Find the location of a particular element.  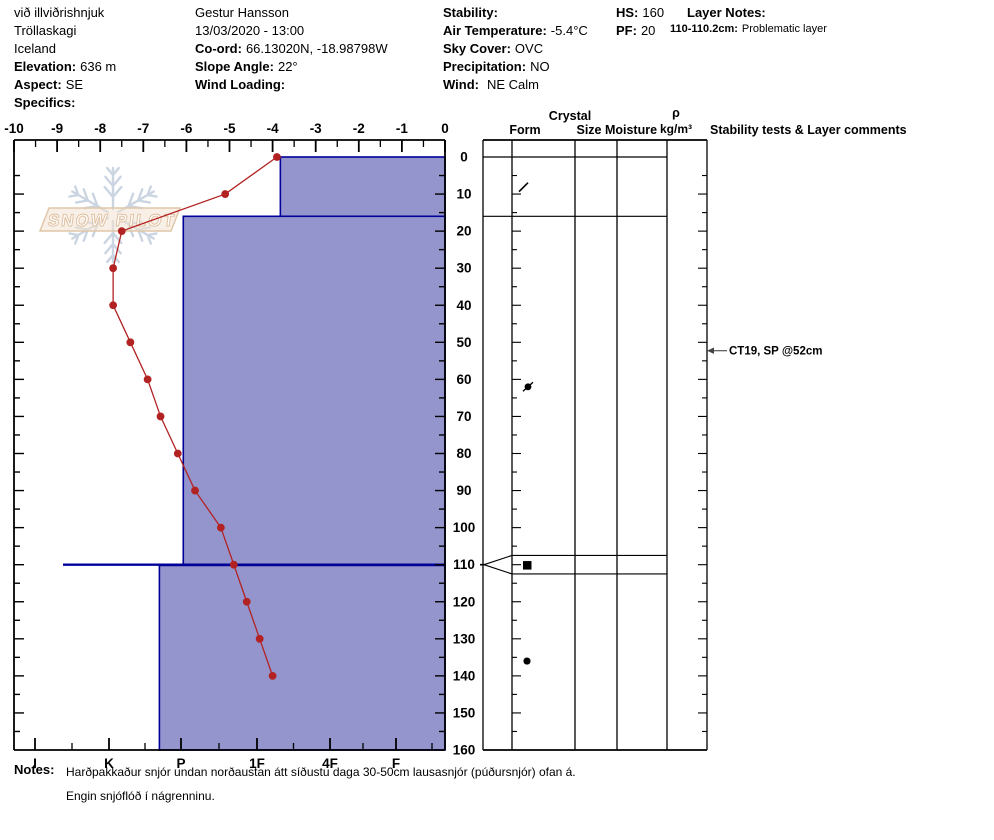

precipitation: Precipitation: NO is located at coordinates (496, 66).